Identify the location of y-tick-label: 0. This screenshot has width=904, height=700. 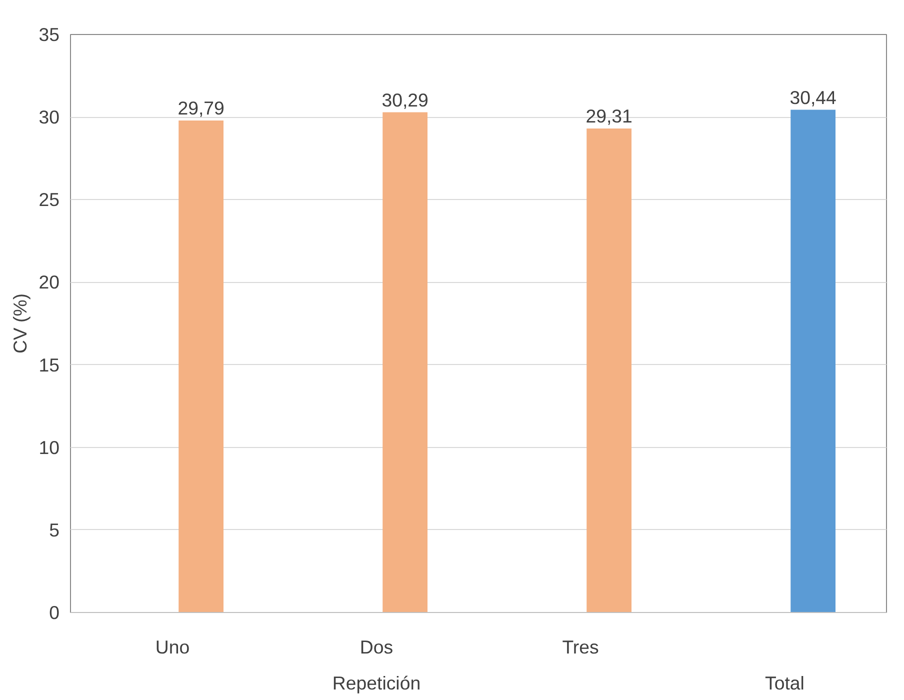
(54, 612).